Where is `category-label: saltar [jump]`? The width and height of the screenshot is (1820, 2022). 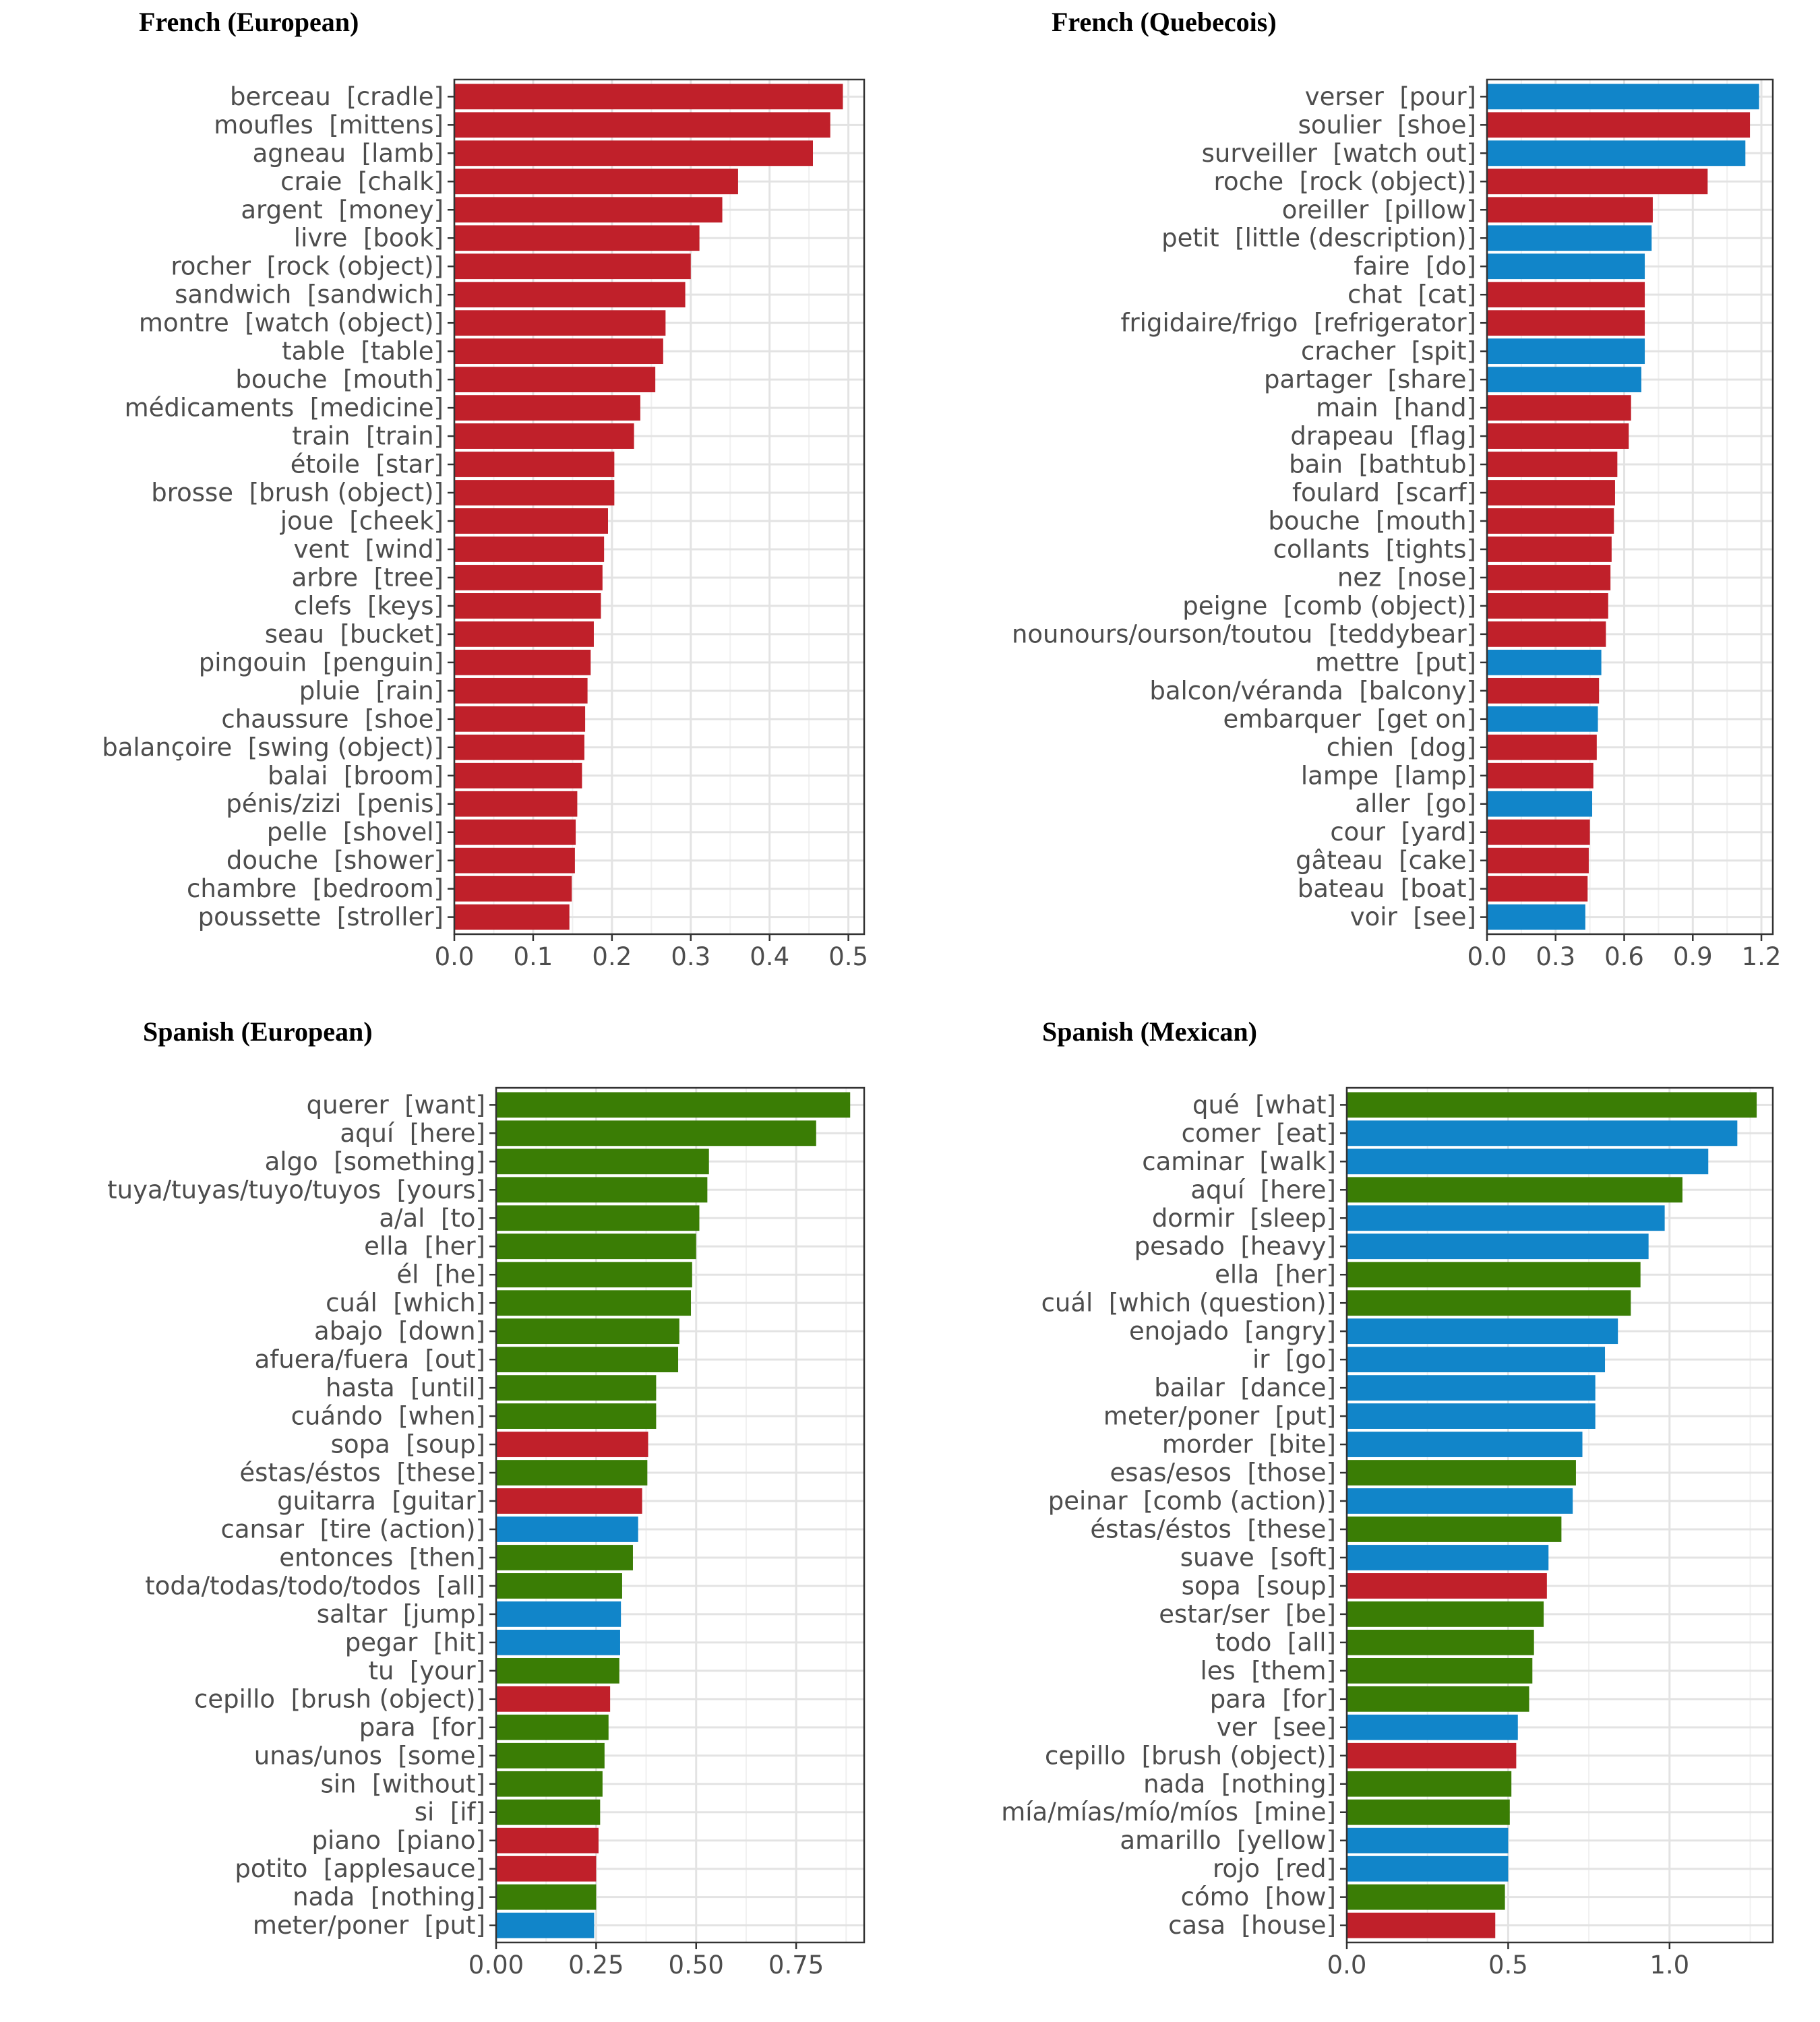
category-label: saltar [jump] is located at coordinates (401, 1614).